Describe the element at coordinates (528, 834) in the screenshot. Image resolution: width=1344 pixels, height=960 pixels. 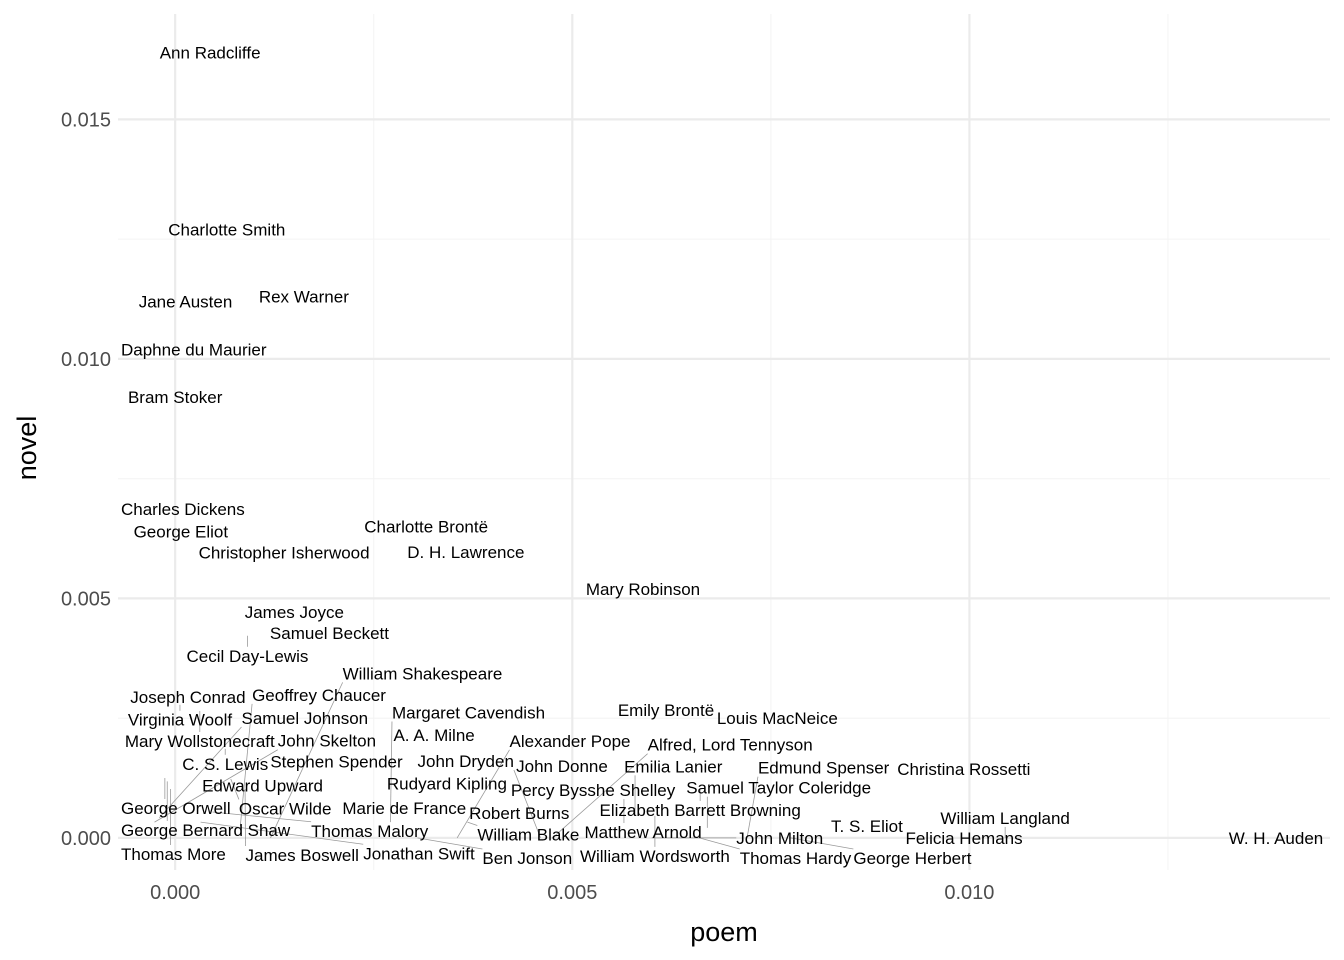
I see `point-label: William Blake` at that location.